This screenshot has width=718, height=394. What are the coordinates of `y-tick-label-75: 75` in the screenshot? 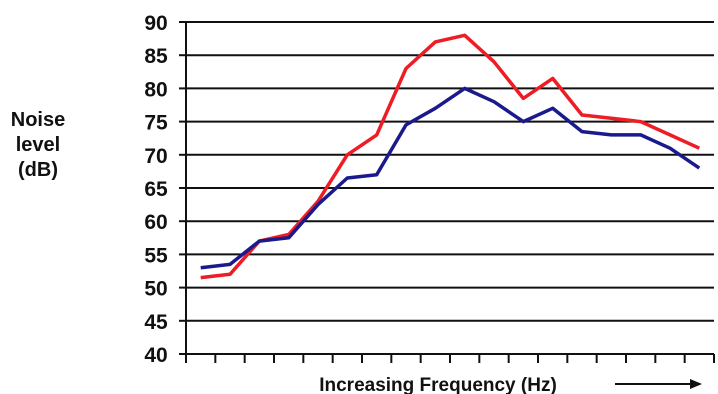 It's located at (156, 123).